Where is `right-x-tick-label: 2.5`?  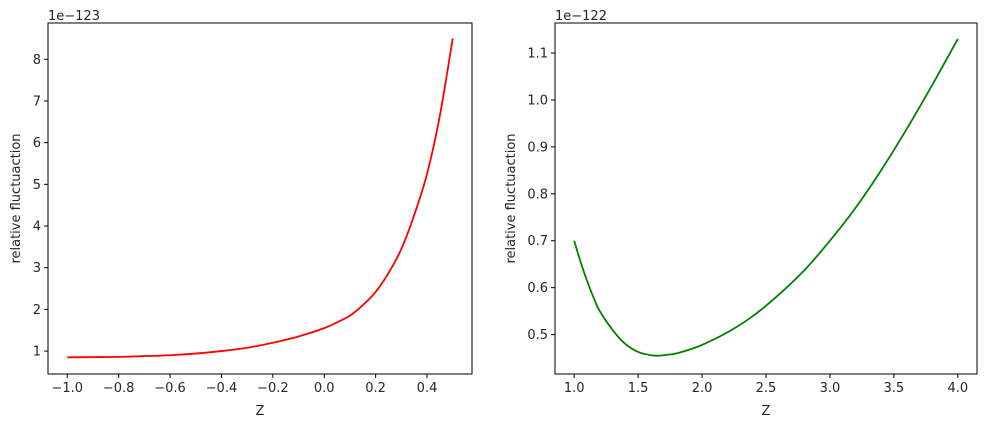 right-x-tick-label: 2.5 is located at coordinates (766, 388).